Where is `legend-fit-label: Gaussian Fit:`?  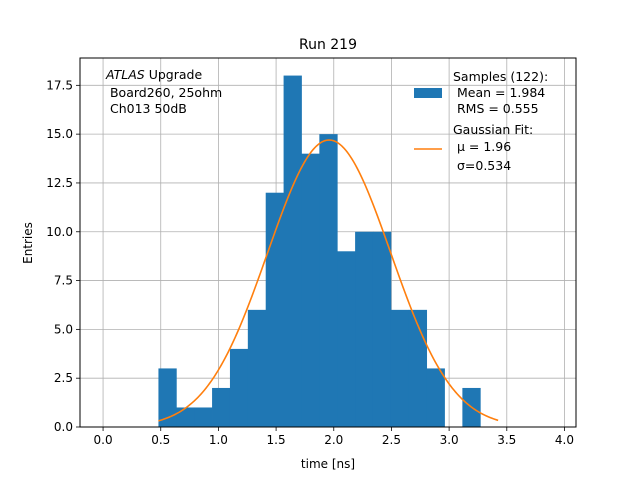 legend-fit-label: Gaussian Fit: is located at coordinates (493, 129).